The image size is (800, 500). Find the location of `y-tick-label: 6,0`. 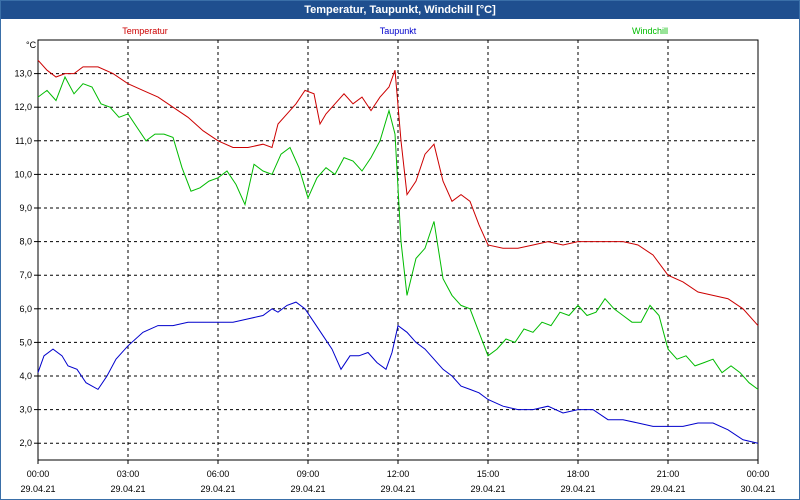

y-tick-label: 6,0 is located at coordinates (25, 309).